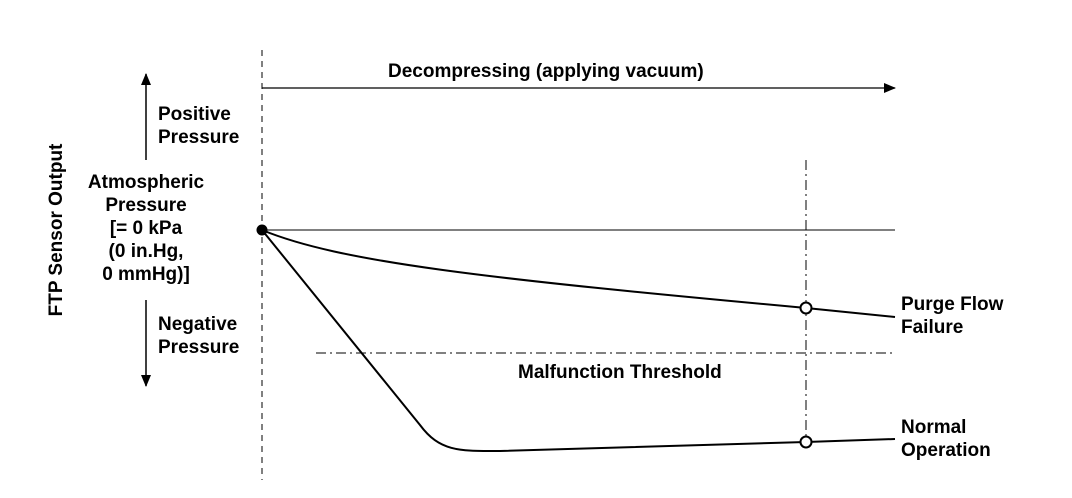 This screenshot has width=1072, height=498. Describe the element at coordinates (546, 71) in the screenshot. I see `decompressing-label: Decompressing (applying vacuum)` at that location.